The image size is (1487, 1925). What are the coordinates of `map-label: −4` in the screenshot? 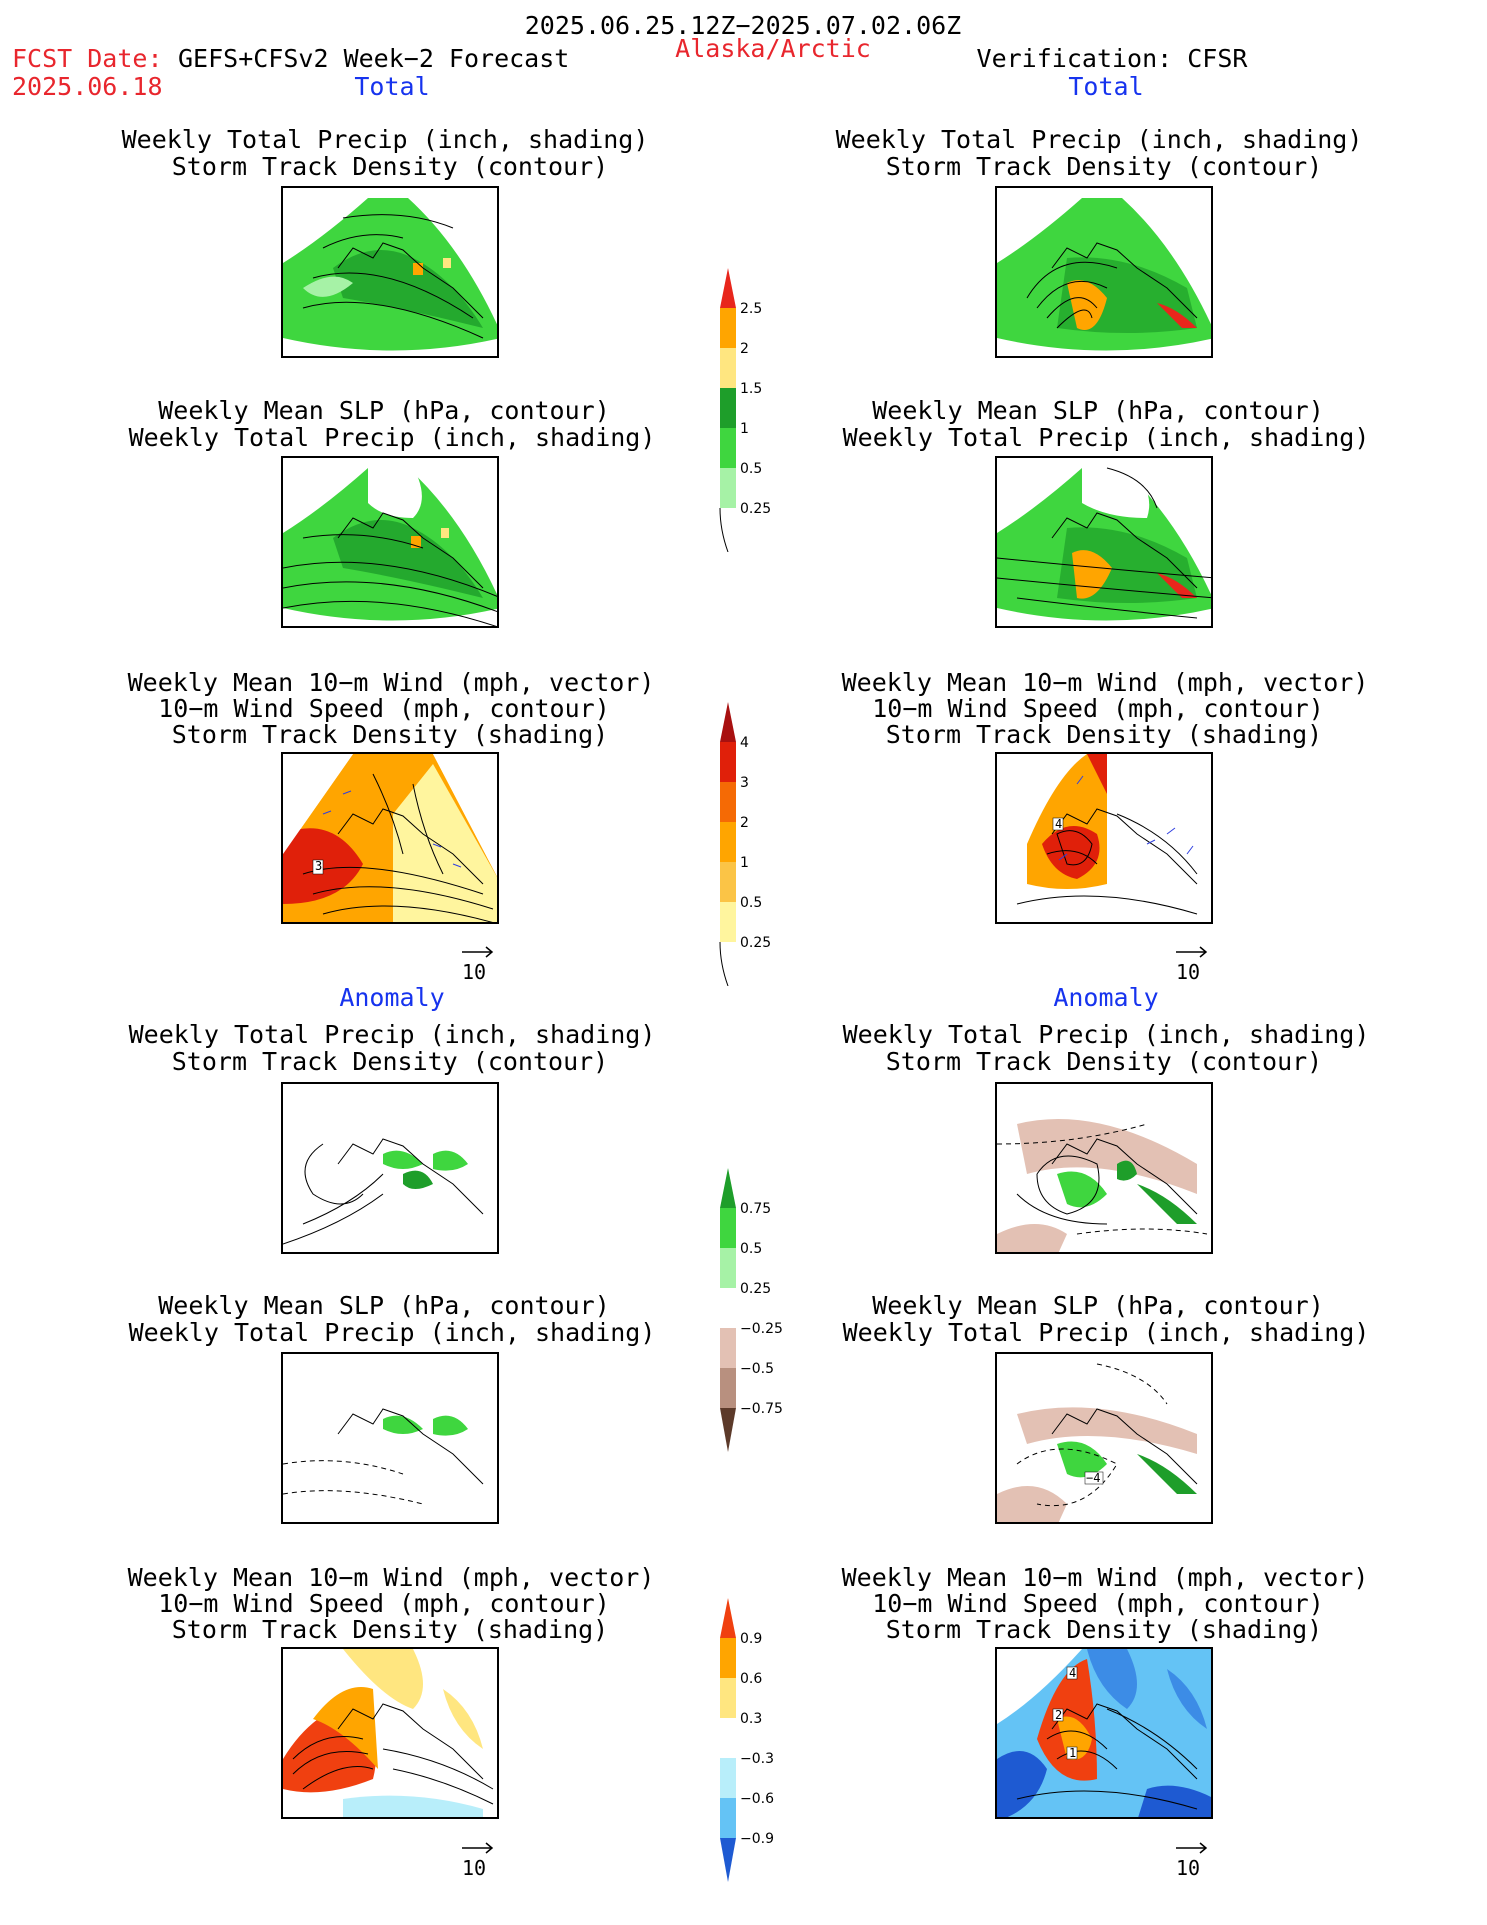 It's located at (1093, 1478).